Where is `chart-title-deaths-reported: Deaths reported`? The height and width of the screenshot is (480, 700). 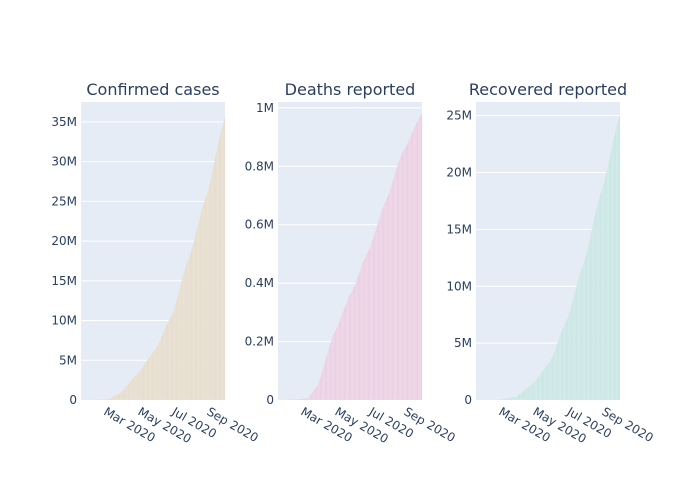
chart-title-deaths-reported: Deaths reported is located at coordinates (350, 89).